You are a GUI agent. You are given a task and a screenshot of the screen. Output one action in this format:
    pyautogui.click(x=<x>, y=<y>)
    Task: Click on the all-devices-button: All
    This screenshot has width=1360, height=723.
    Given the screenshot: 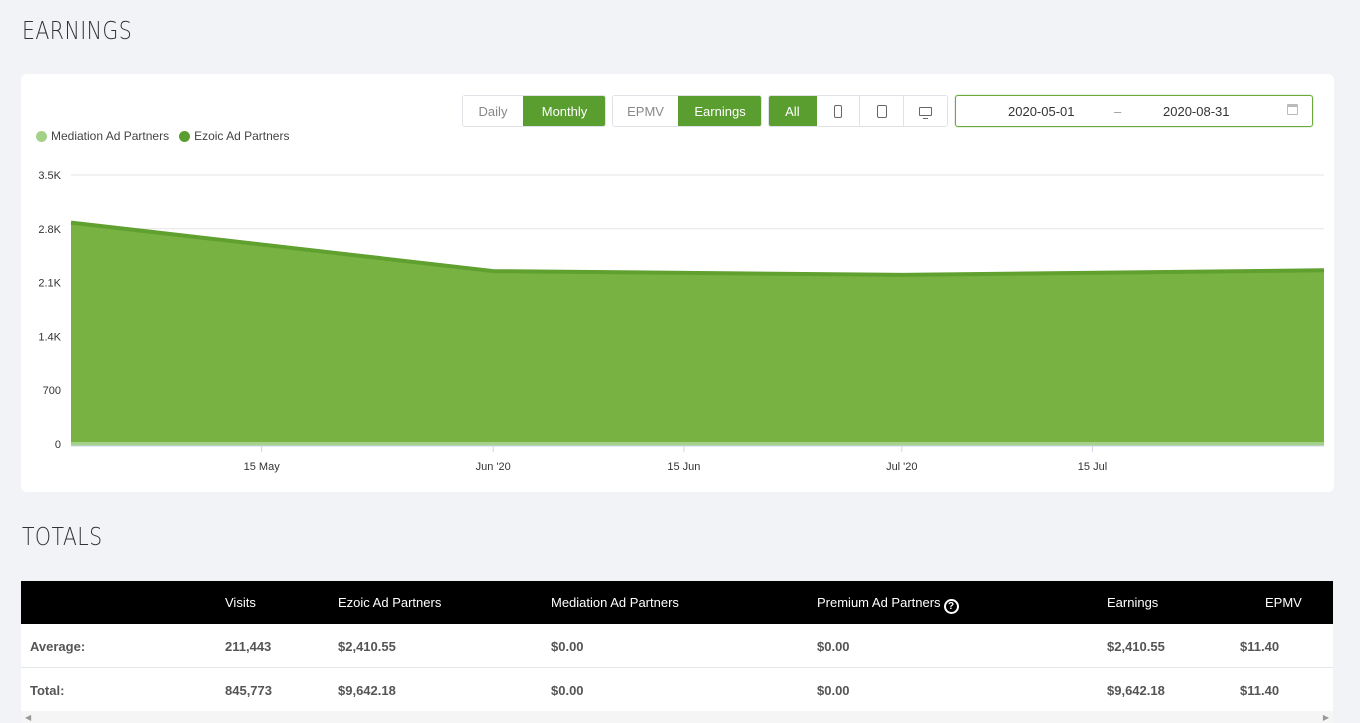 What is the action you would take?
    pyautogui.click(x=792, y=111)
    